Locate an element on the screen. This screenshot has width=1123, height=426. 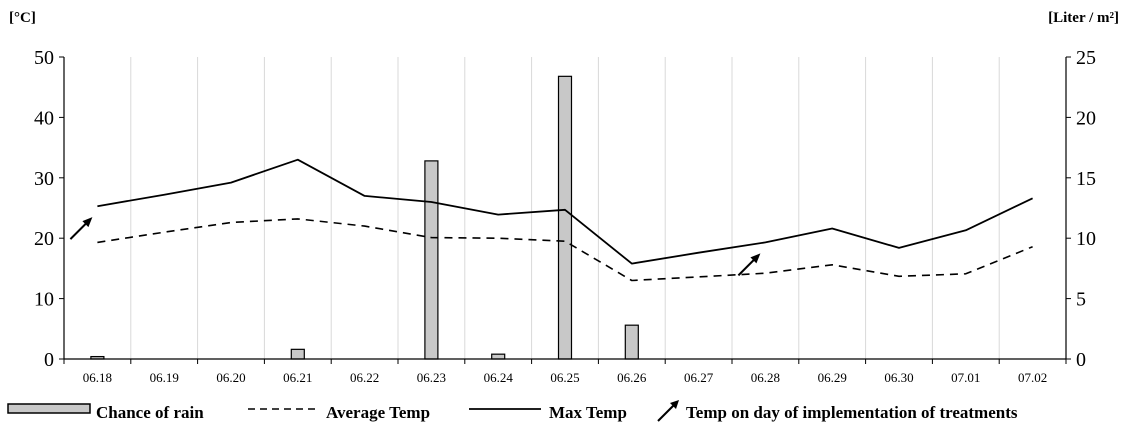
x-tick-label: 06.18 is located at coordinates (97, 377).